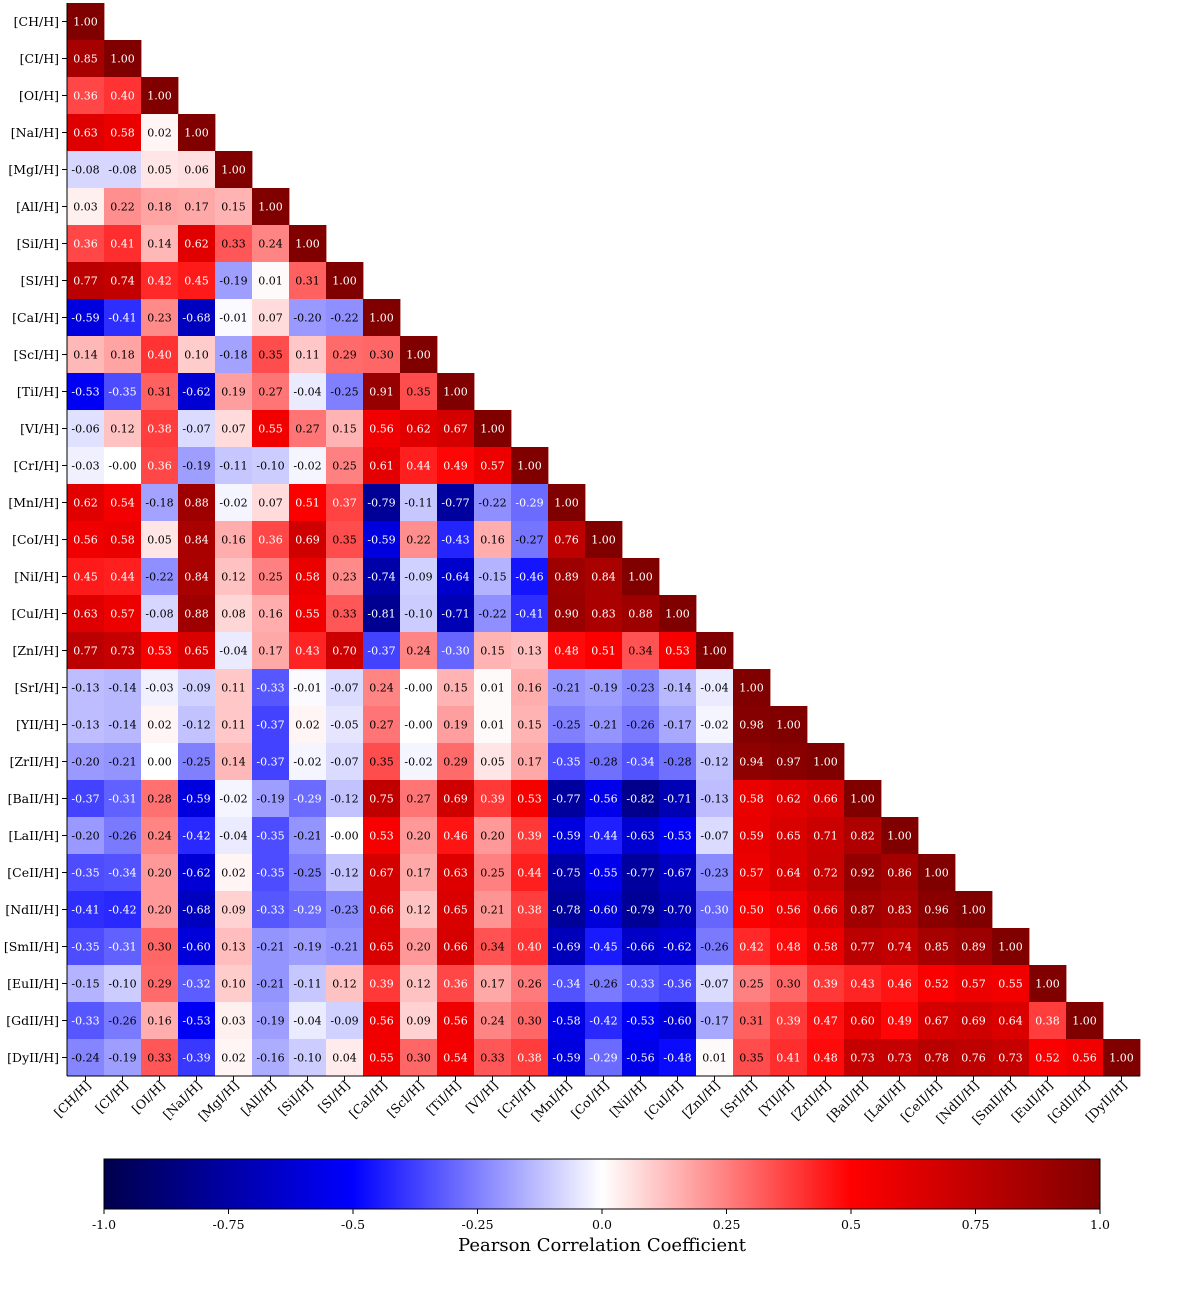  I want to click on y-tick-label: [CrI/H], so click(36, 465).